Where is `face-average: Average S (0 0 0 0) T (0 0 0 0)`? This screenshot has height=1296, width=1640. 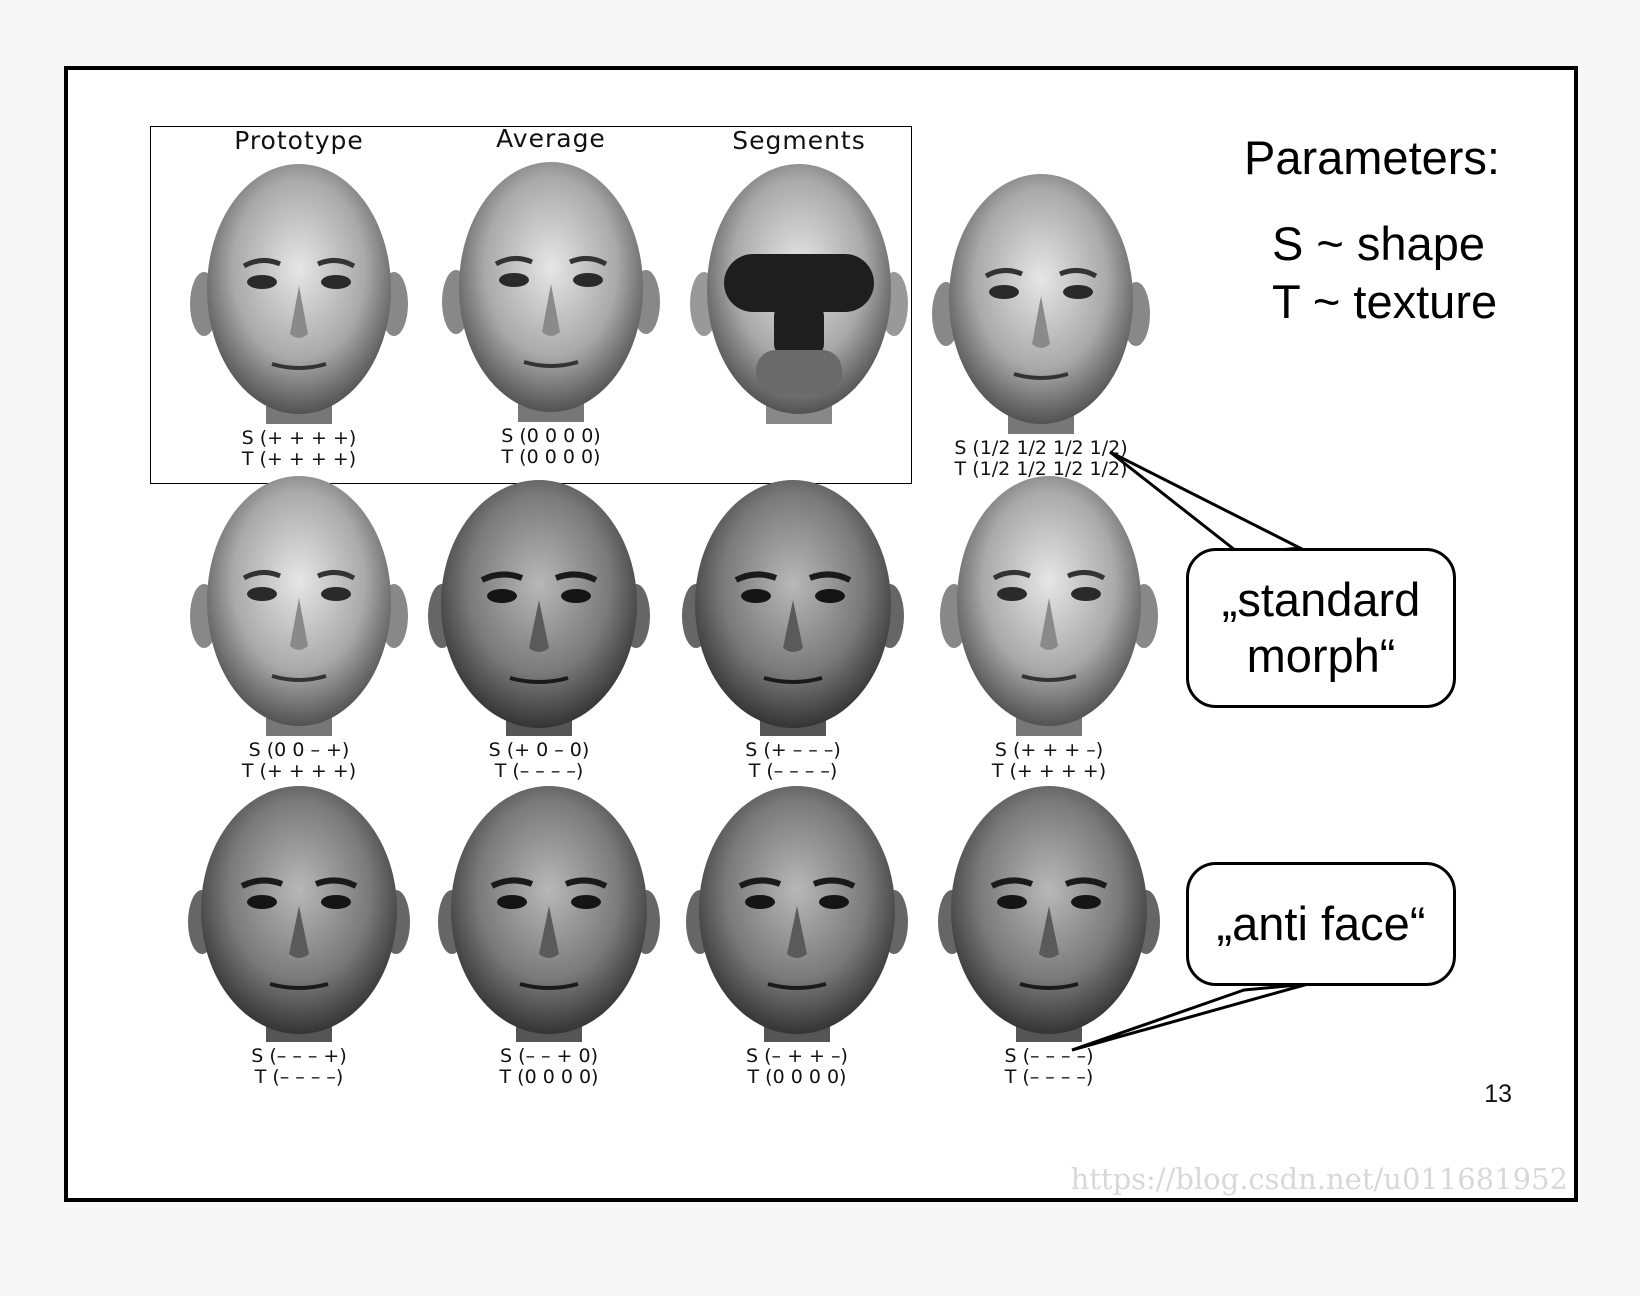 face-average: Average S (0 0 0 0) T (0 0 0 0) is located at coordinates (551, 298).